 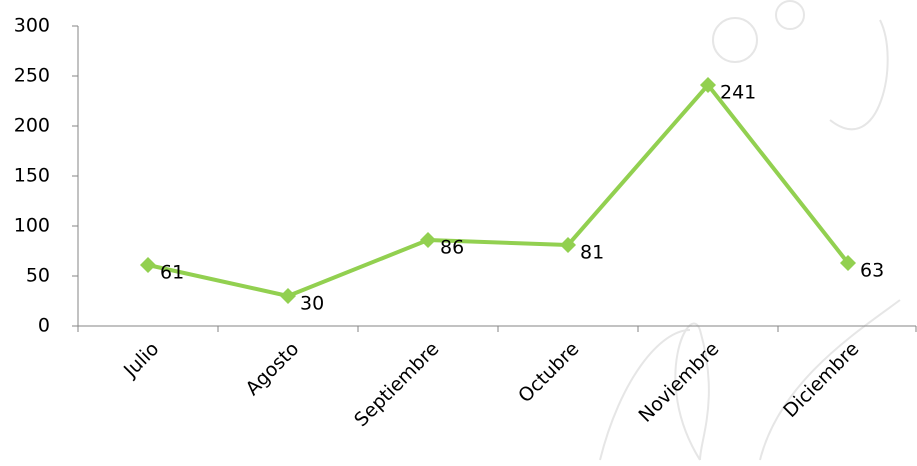 What do you see at coordinates (272, 369) in the screenshot?
I see `x-tick-label: Agosto` at bounding box center [272, 369].